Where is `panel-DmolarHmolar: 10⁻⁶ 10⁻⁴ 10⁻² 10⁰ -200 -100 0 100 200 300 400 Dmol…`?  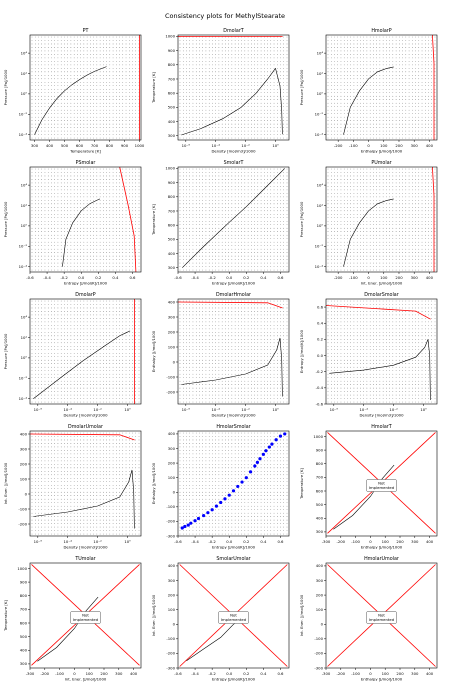 panel-DmolarHmolar: 10⁻⁶ 10⁻⁴ 10⁻² 10⁰ -200 -100 0 100 200 300 400 Dmol… is located at coordinates (220, 355).